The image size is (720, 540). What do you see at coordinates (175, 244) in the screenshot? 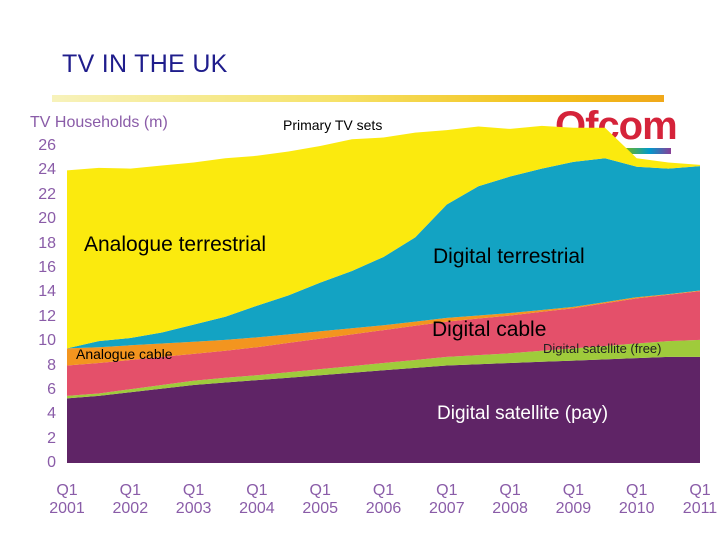
I see `label-analogue-terrestrial: Analogue terrestrial` at bounding box center [175, 244].